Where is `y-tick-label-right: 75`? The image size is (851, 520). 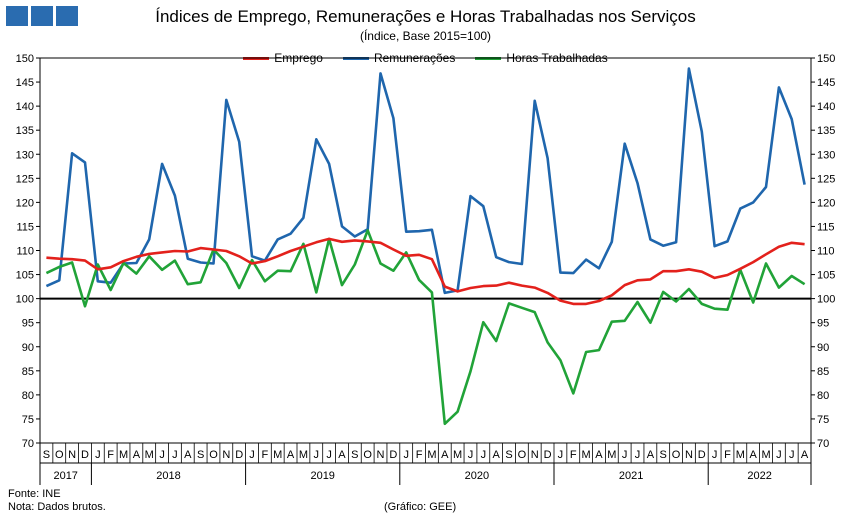
y-tick-label-right: 75 is located at coordinates (823, 420).